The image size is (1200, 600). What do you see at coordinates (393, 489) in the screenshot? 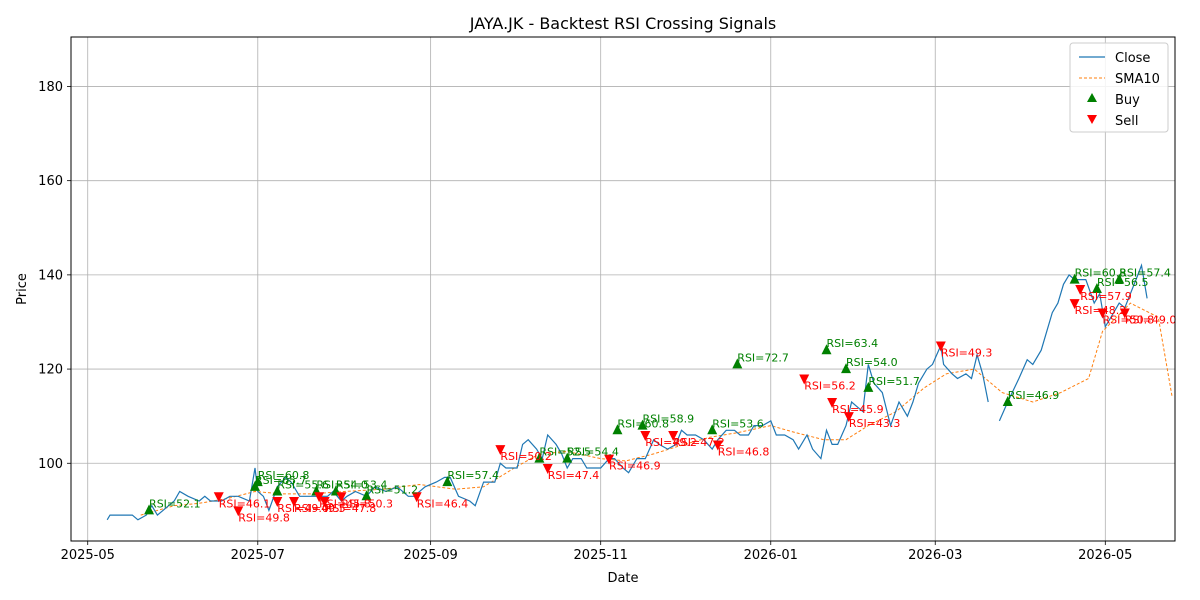
I see `buy-signal-label: RSI=51.2` at bounding box center [393, 489].